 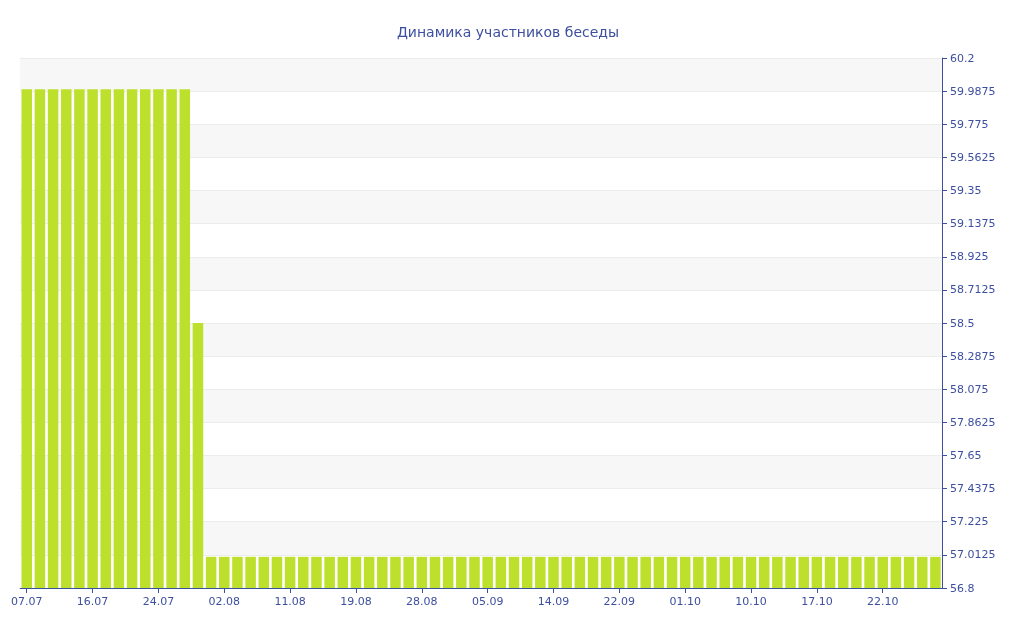 I want to click on x-tick-label: 07.07, so click(x=26, y=601).